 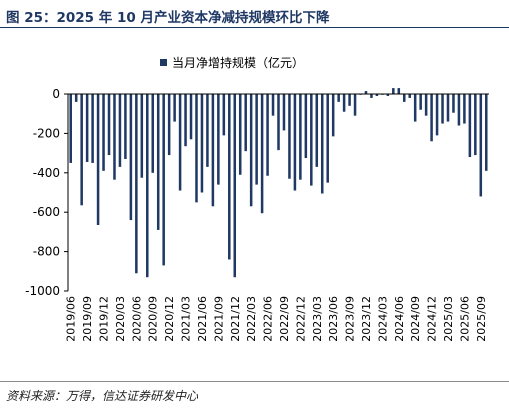 What do you see at coordinates (168, 18) in the screenshot?
I see `figure-title: 图 25：2025 年 10 月产业资本净减持规模环比下降` at bounding box center [168, 18].